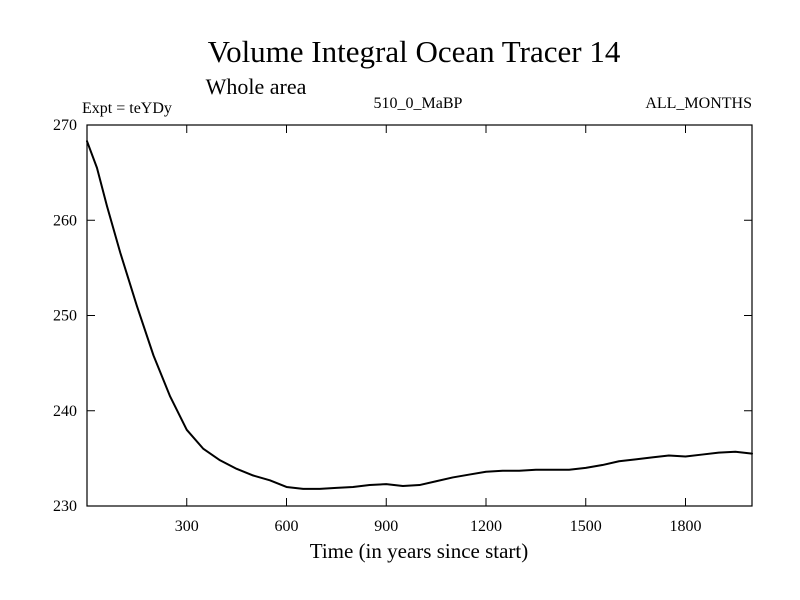  Describe the element at coordinates (65, 506) in the screenshot. I see `y-tick-label: 230` at that location.